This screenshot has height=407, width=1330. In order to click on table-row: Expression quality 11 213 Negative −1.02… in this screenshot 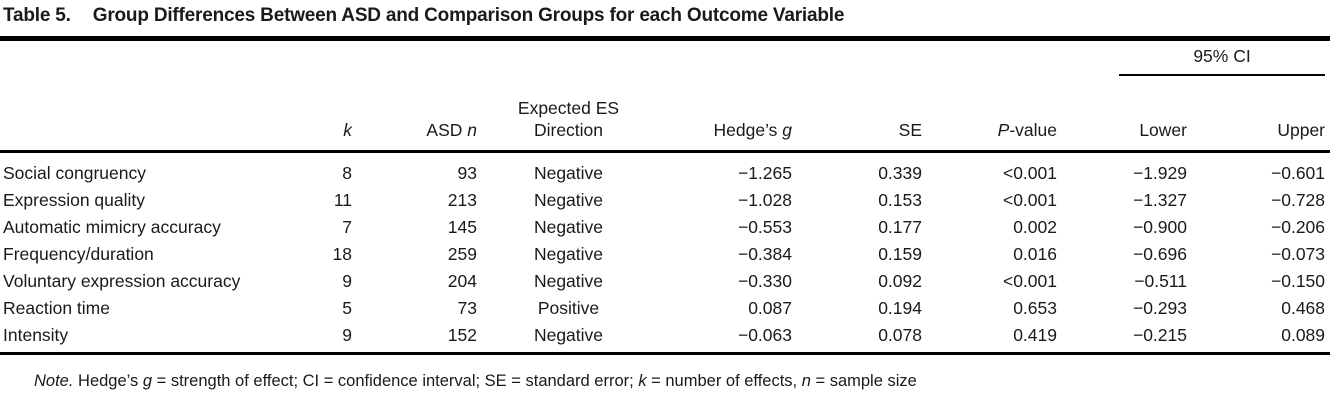, I will do `click(665, 200)`.